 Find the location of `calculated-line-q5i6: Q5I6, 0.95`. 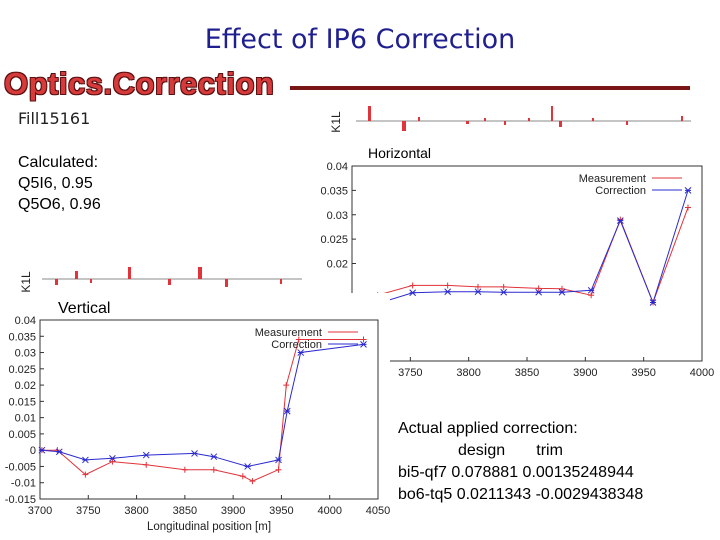

calculated-line-q5i6: Q5I6, 0.95 is located at coordinates (55, 183).